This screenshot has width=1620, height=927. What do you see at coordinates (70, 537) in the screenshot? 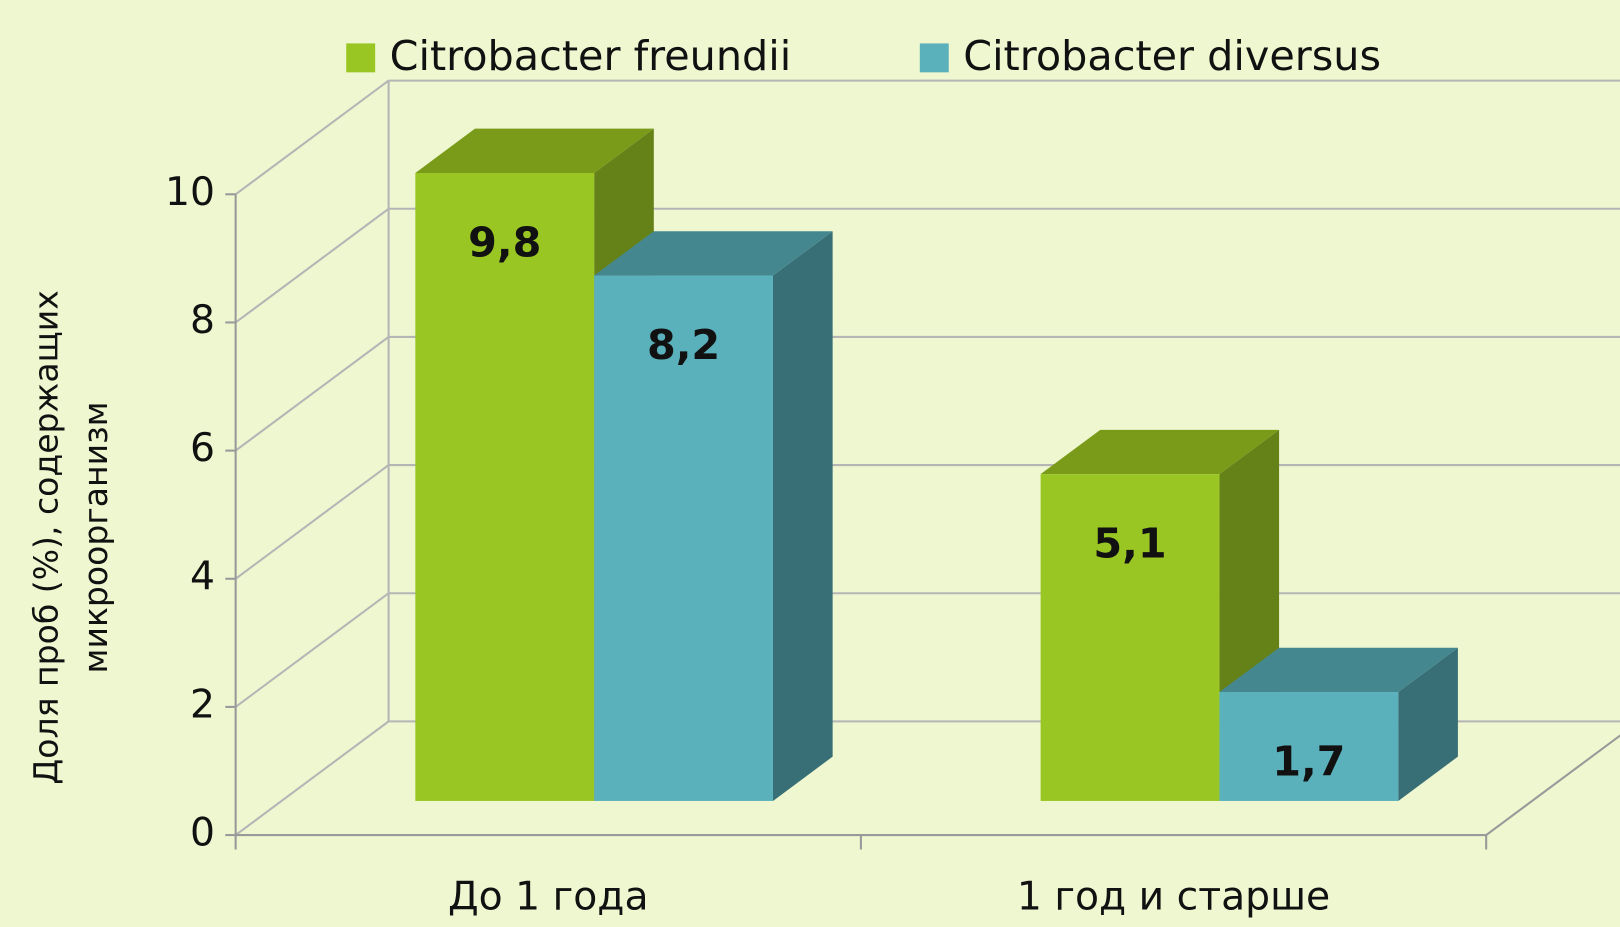
I see `y-axis-label: Доля проб (%), содержащих микроорганизм` at bounding box center [70, 537].